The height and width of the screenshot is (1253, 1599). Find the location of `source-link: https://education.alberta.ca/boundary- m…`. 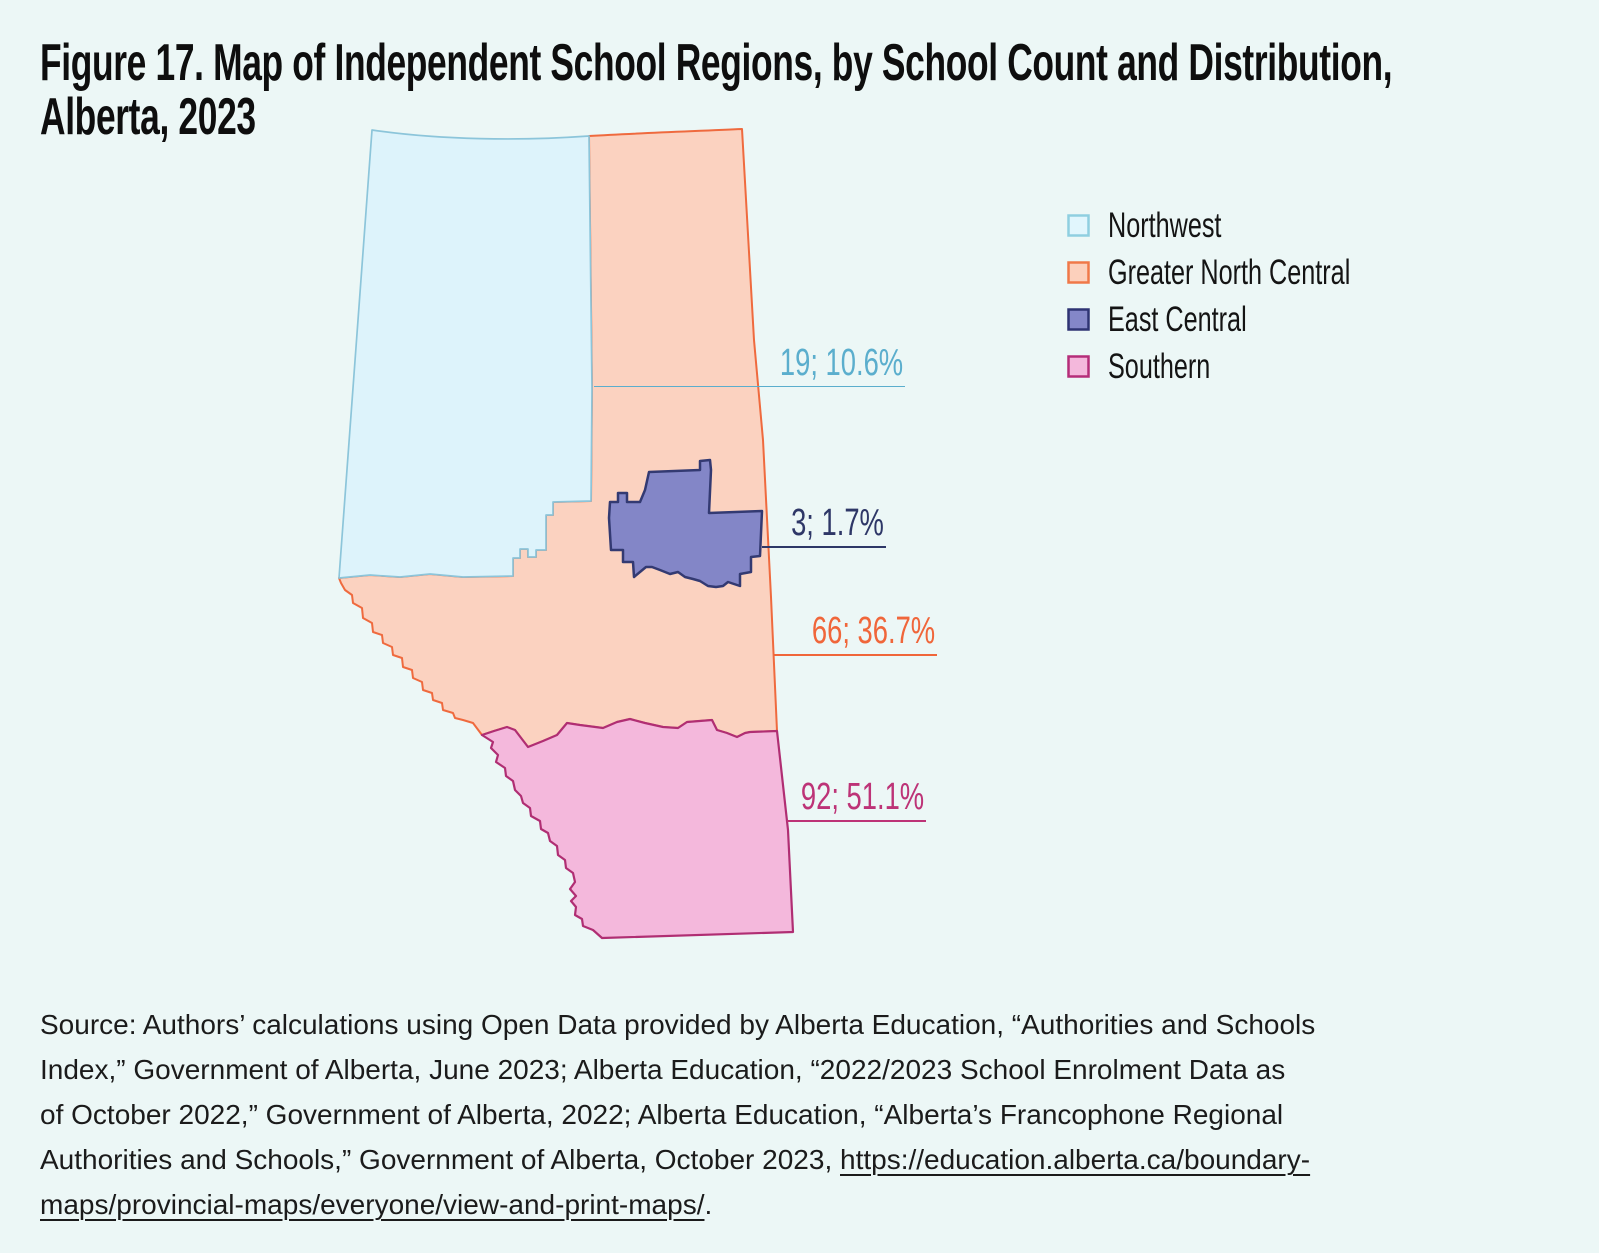

source-link: https://education.alberta.ca/boundary- m… is located at coordinates (675, 1182).